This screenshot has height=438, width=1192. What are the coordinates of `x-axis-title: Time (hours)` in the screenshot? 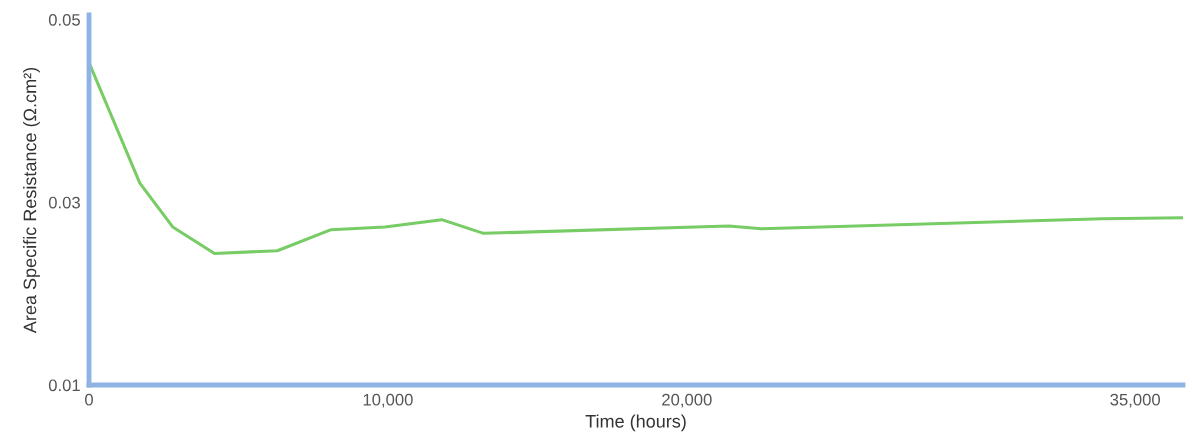 It's located at (635, 423).